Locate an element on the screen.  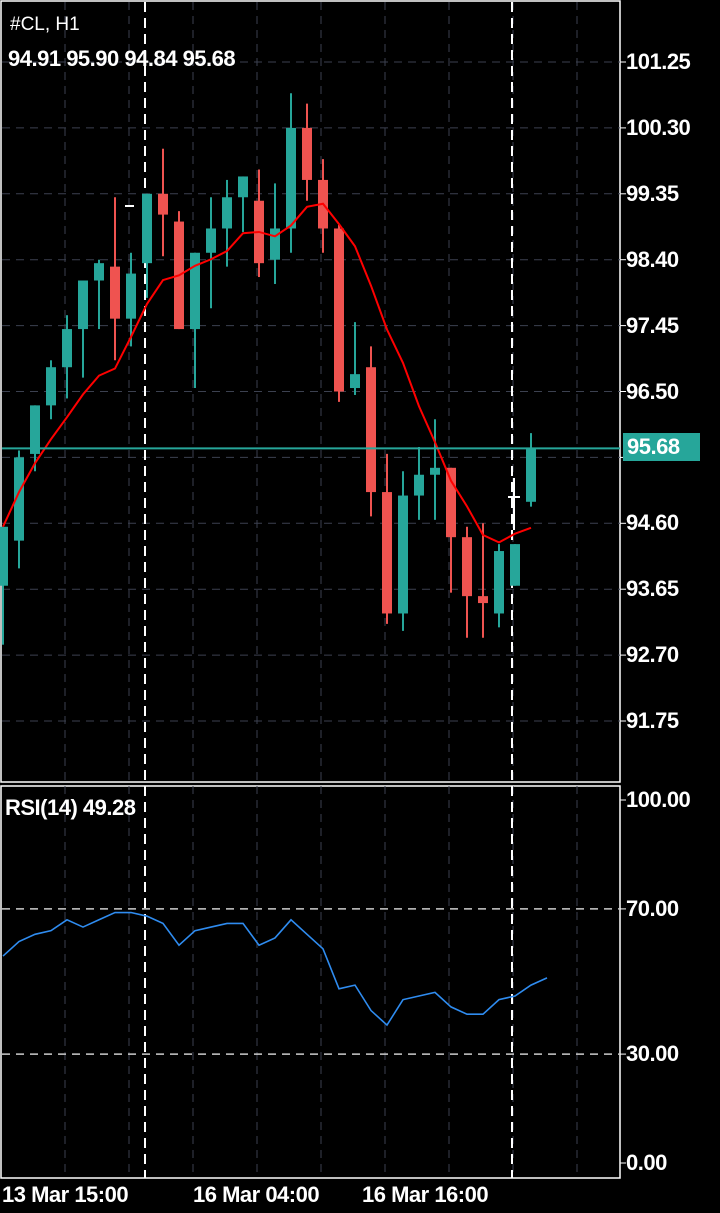
rsi-axis-label: 0.00 is located at coordinates (646, 1162).